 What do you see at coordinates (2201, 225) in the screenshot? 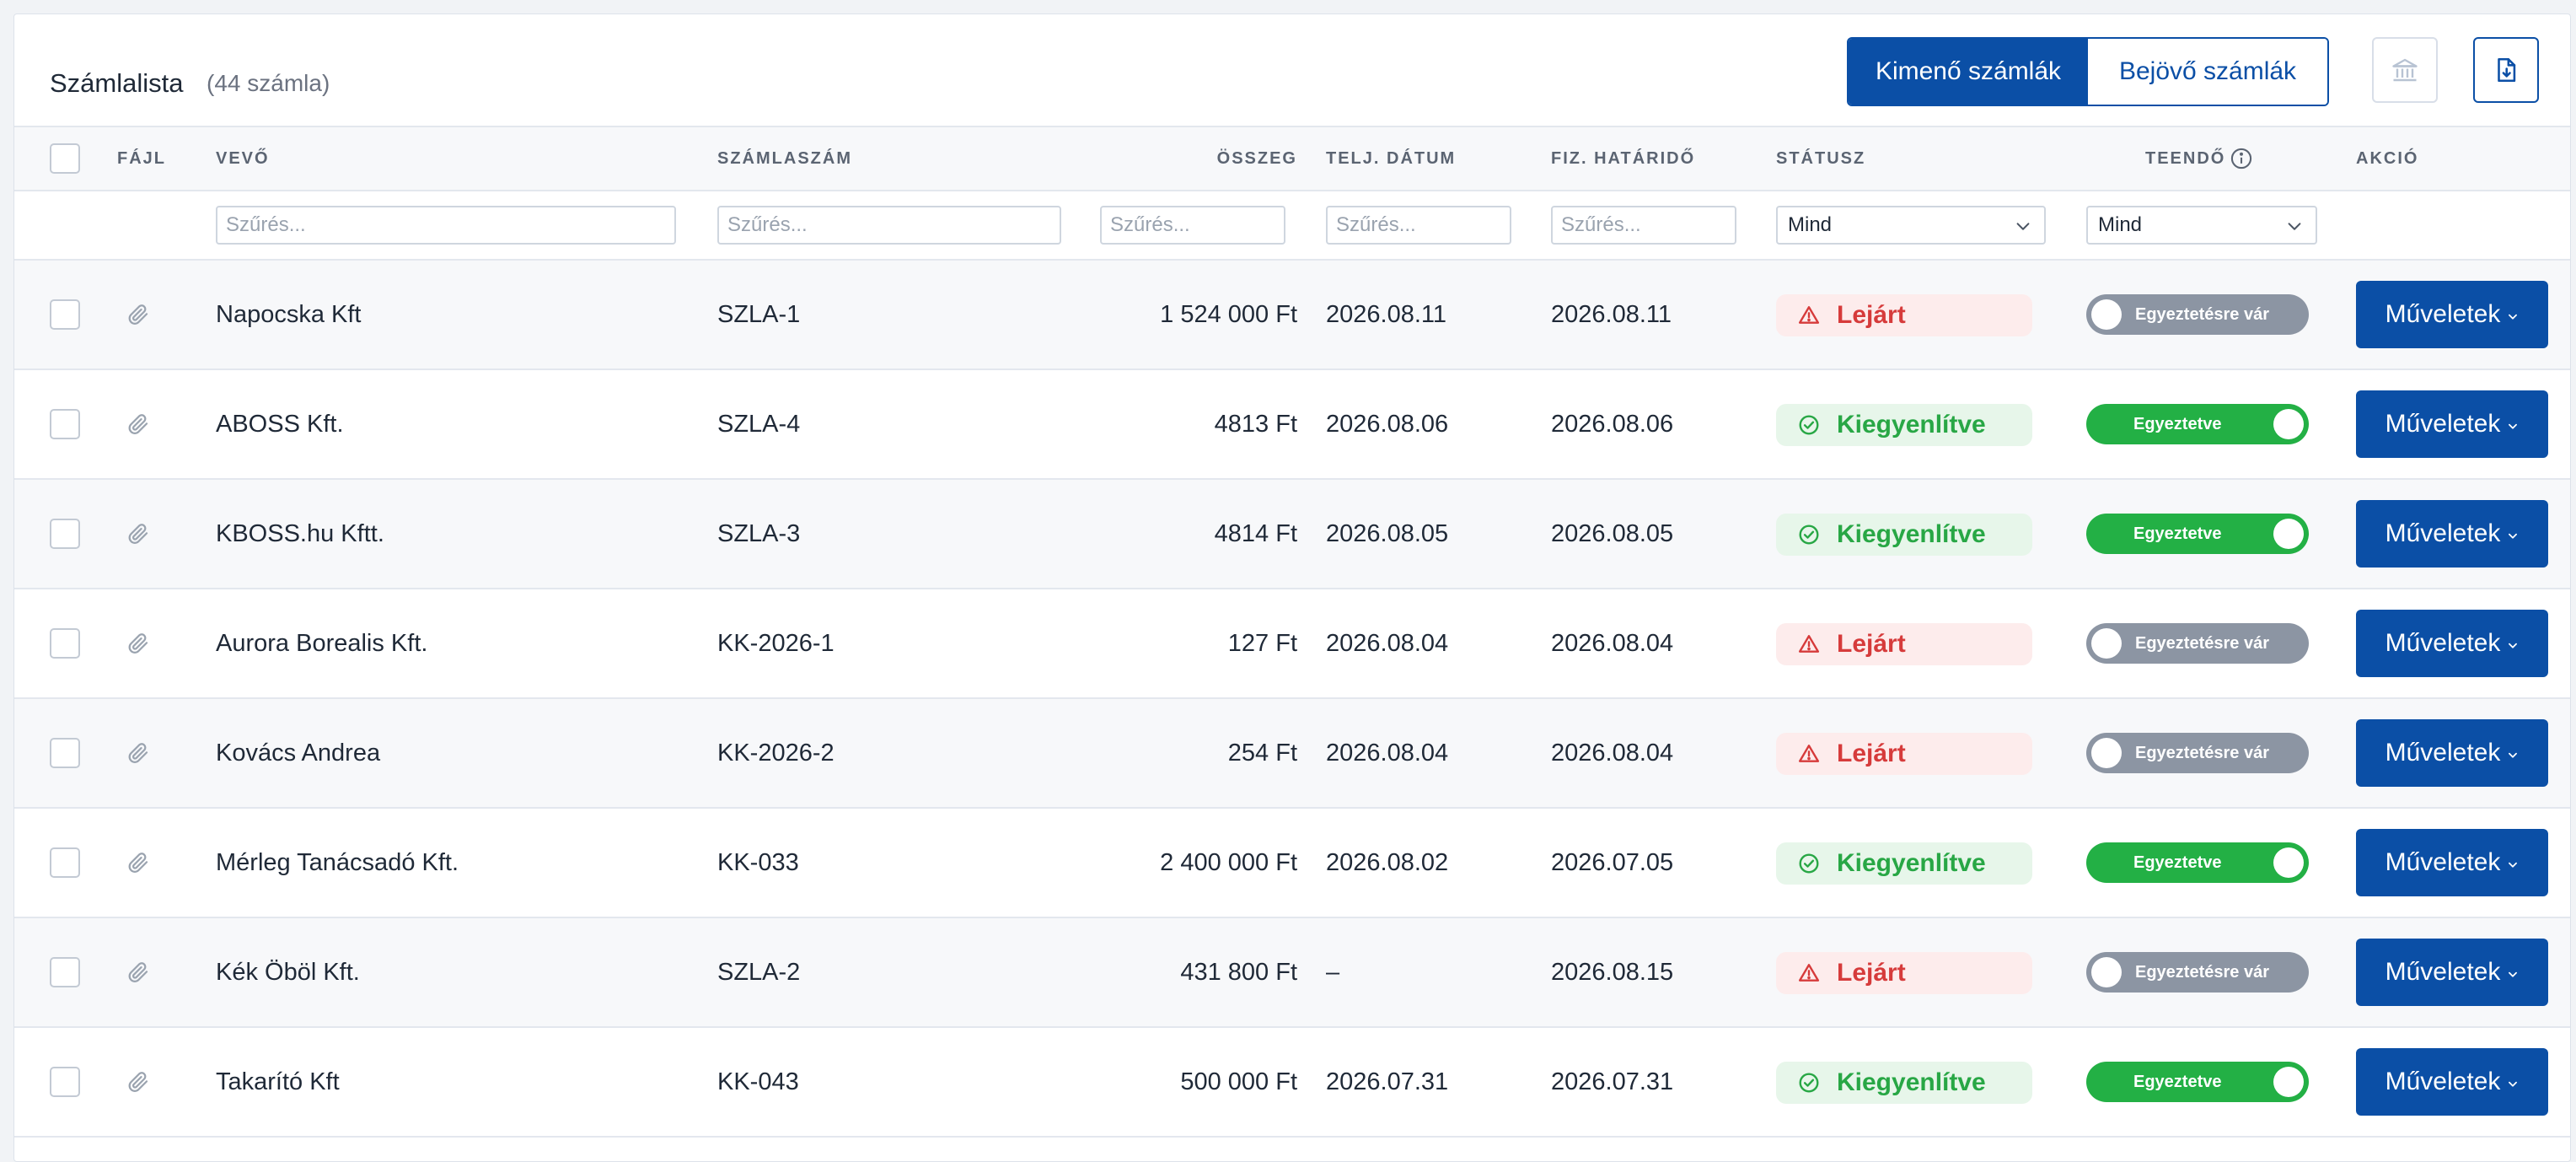
I see `todo-filter-select: Mind` at bounding box center [2201, 225].